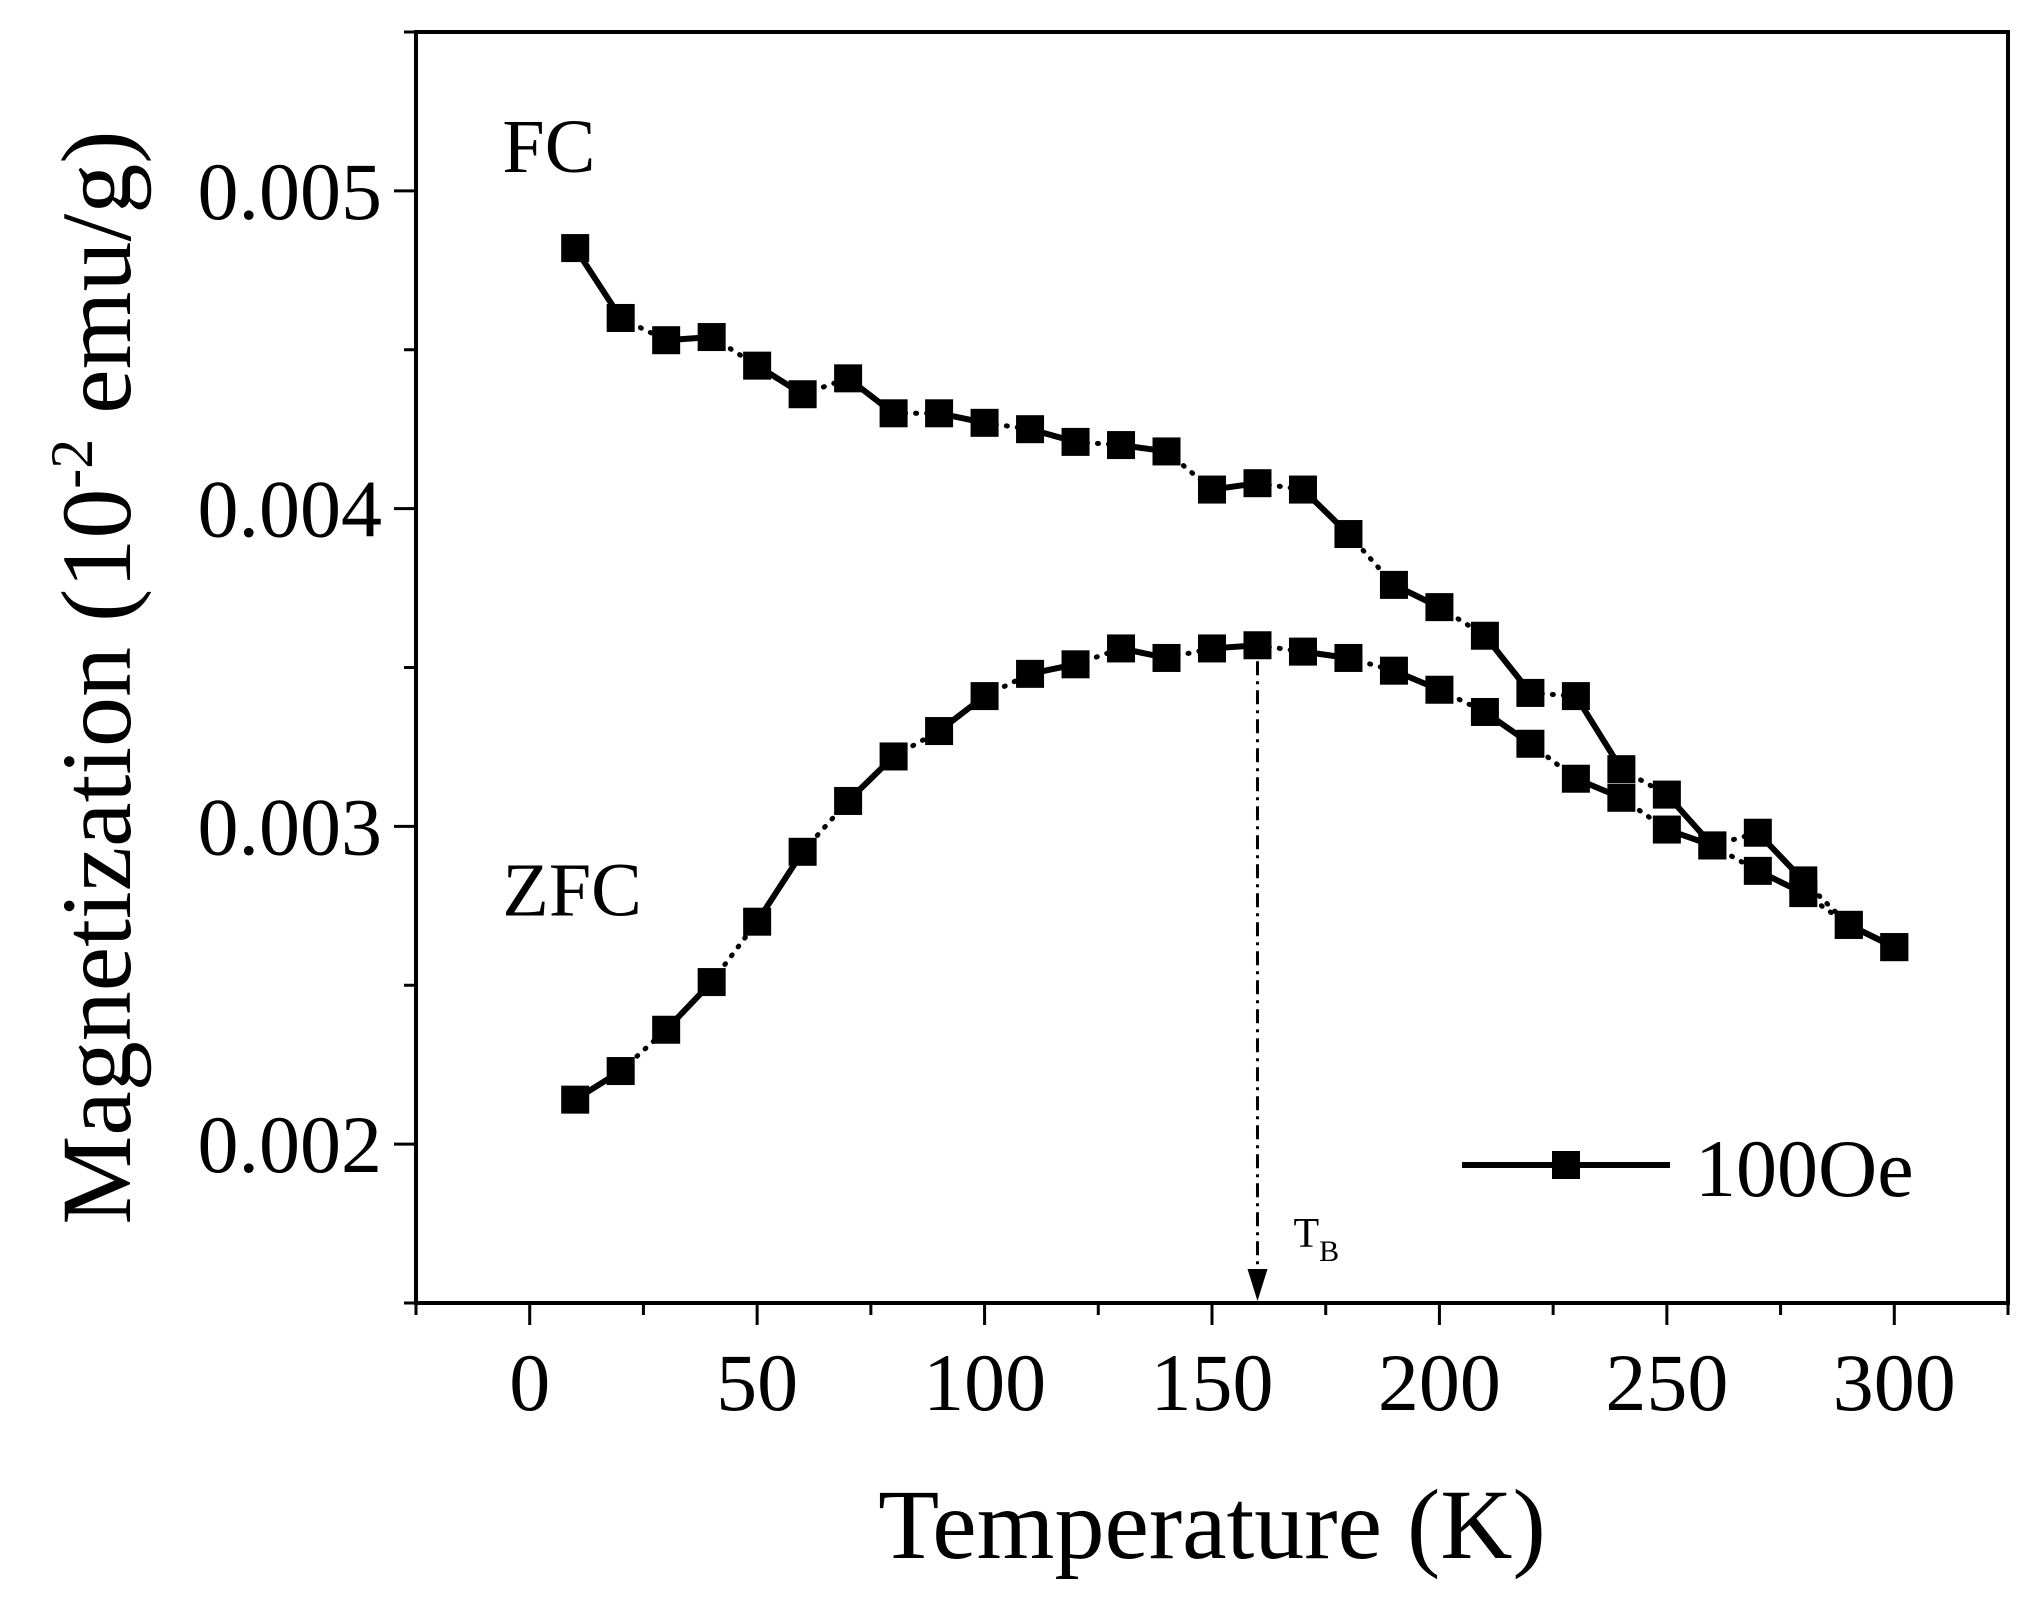 The image size is (2040, 1607). I want to click on legend: 100Oe, so click(1688, 1168).